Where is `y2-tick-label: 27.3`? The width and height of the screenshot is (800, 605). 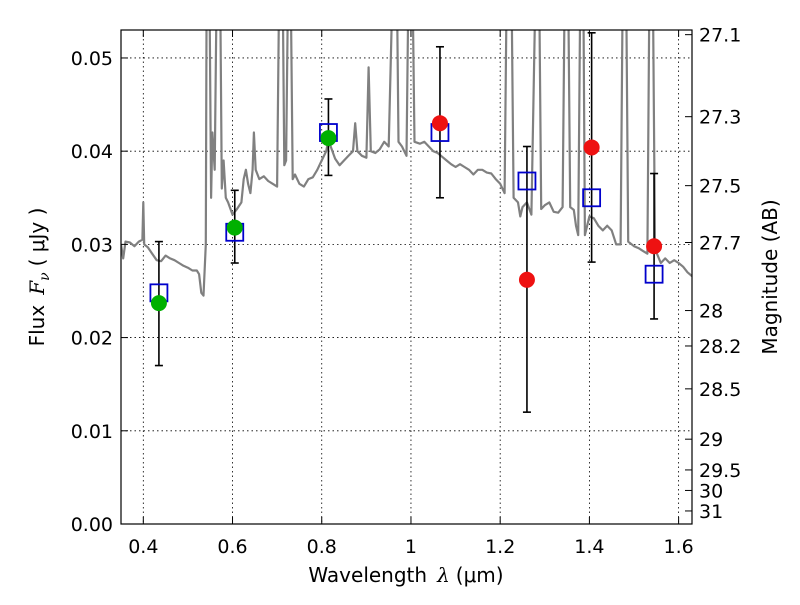
y2-tick-label: 27.3 is located at coordinates (720, 118).